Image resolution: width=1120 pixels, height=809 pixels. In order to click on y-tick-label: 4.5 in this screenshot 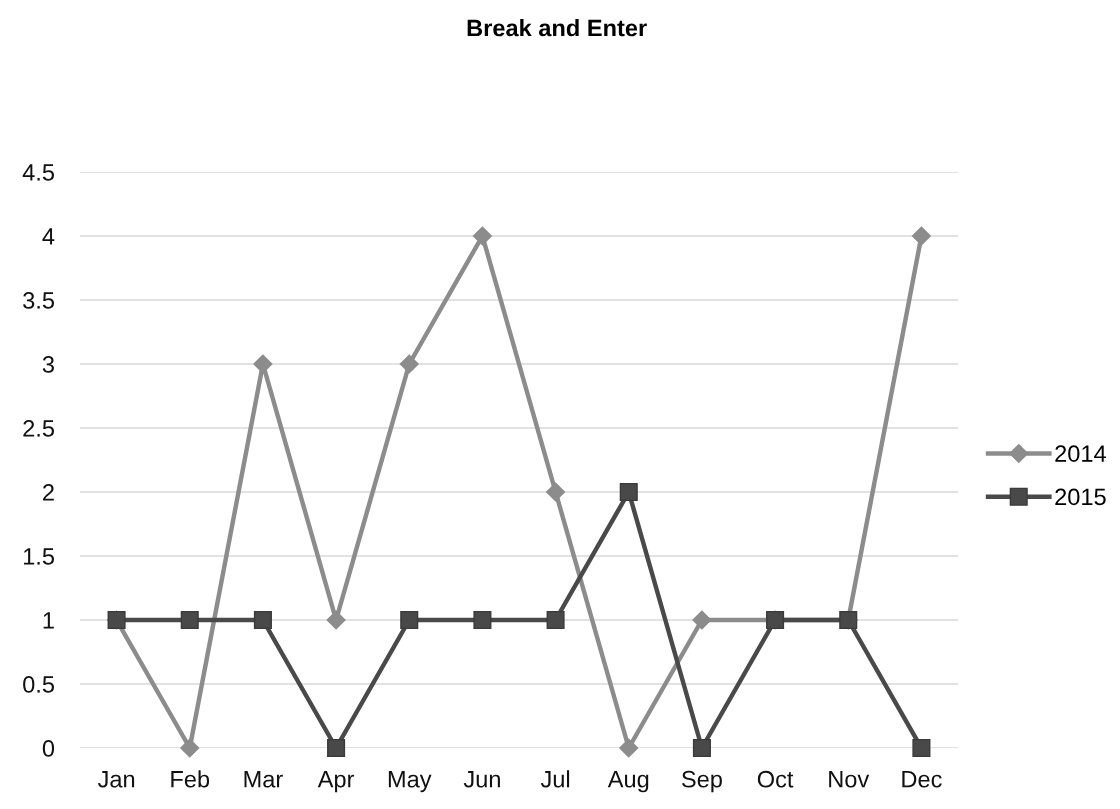, I will do `click(38, 172)`.